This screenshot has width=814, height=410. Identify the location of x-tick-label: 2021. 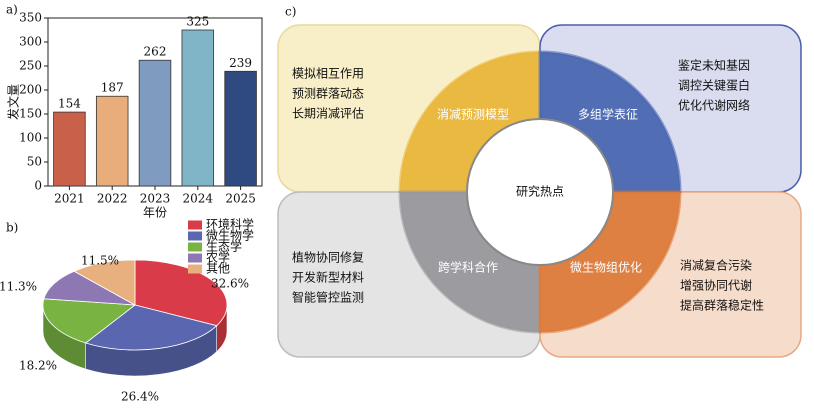
(69, 199).